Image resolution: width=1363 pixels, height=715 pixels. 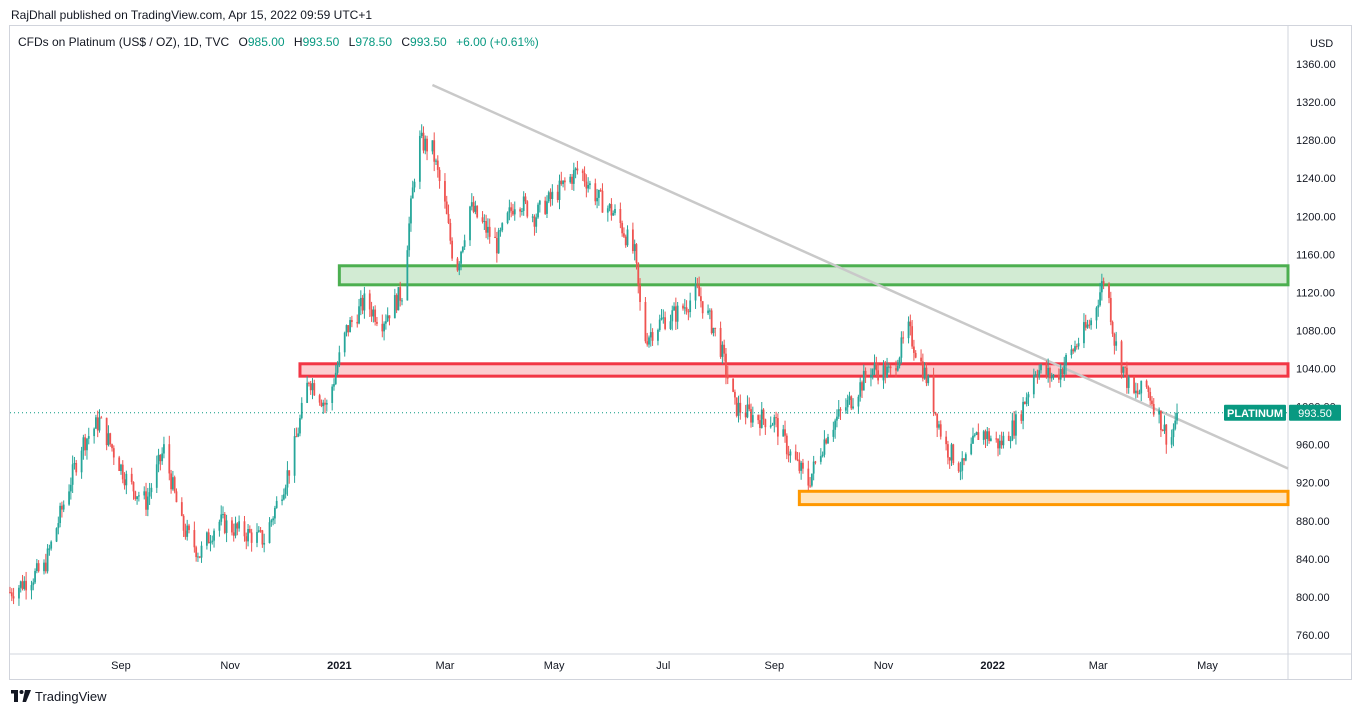 I want to click on price-tick-label: 840.00, so click(x=1313, y=560).